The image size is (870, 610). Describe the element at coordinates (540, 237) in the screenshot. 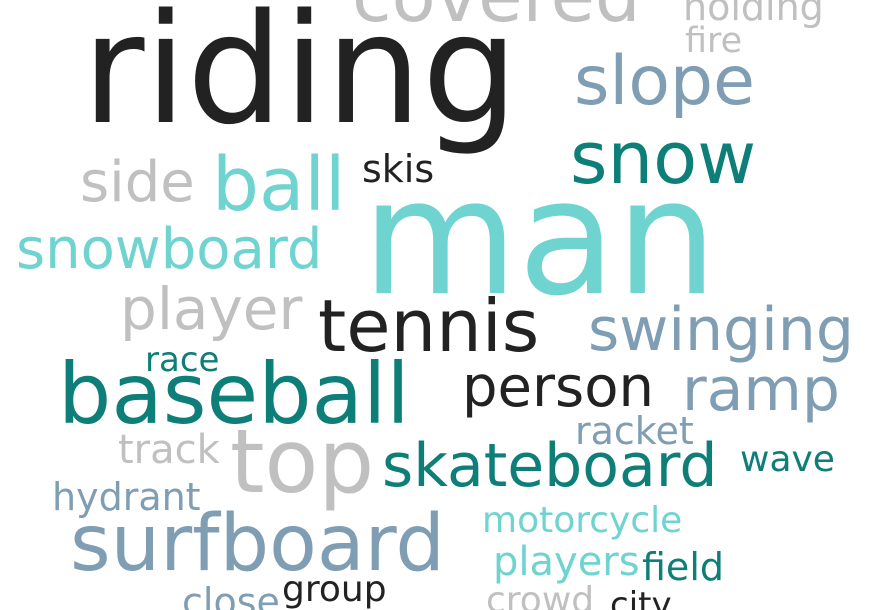

I see `word-man: man` at that location.